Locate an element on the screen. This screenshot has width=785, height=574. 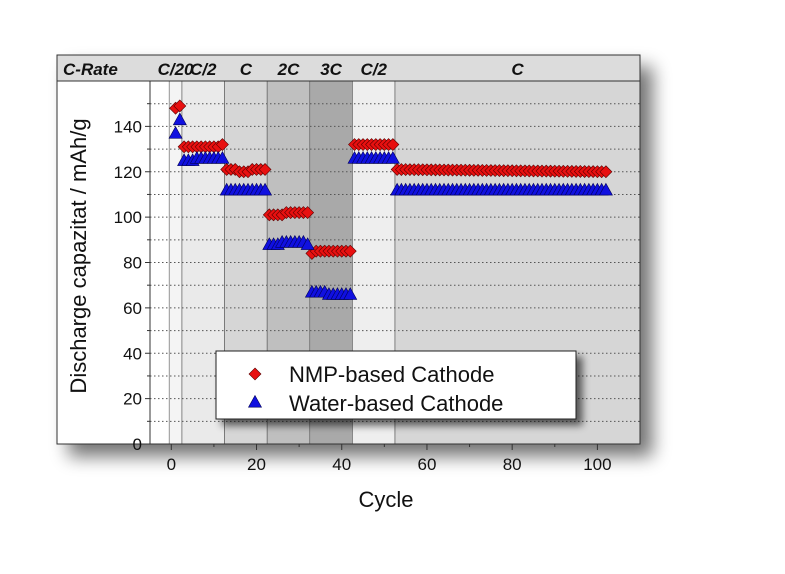
legend-marker-water is located at coordinates (255, 401).